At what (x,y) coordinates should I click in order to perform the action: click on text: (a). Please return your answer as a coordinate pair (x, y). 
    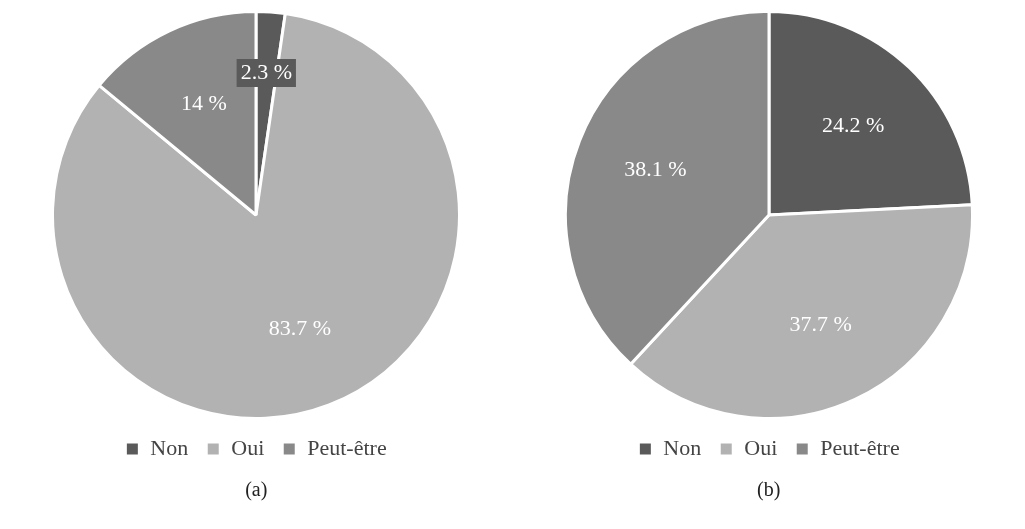
    Looking at the image, I should click on (256, 489).